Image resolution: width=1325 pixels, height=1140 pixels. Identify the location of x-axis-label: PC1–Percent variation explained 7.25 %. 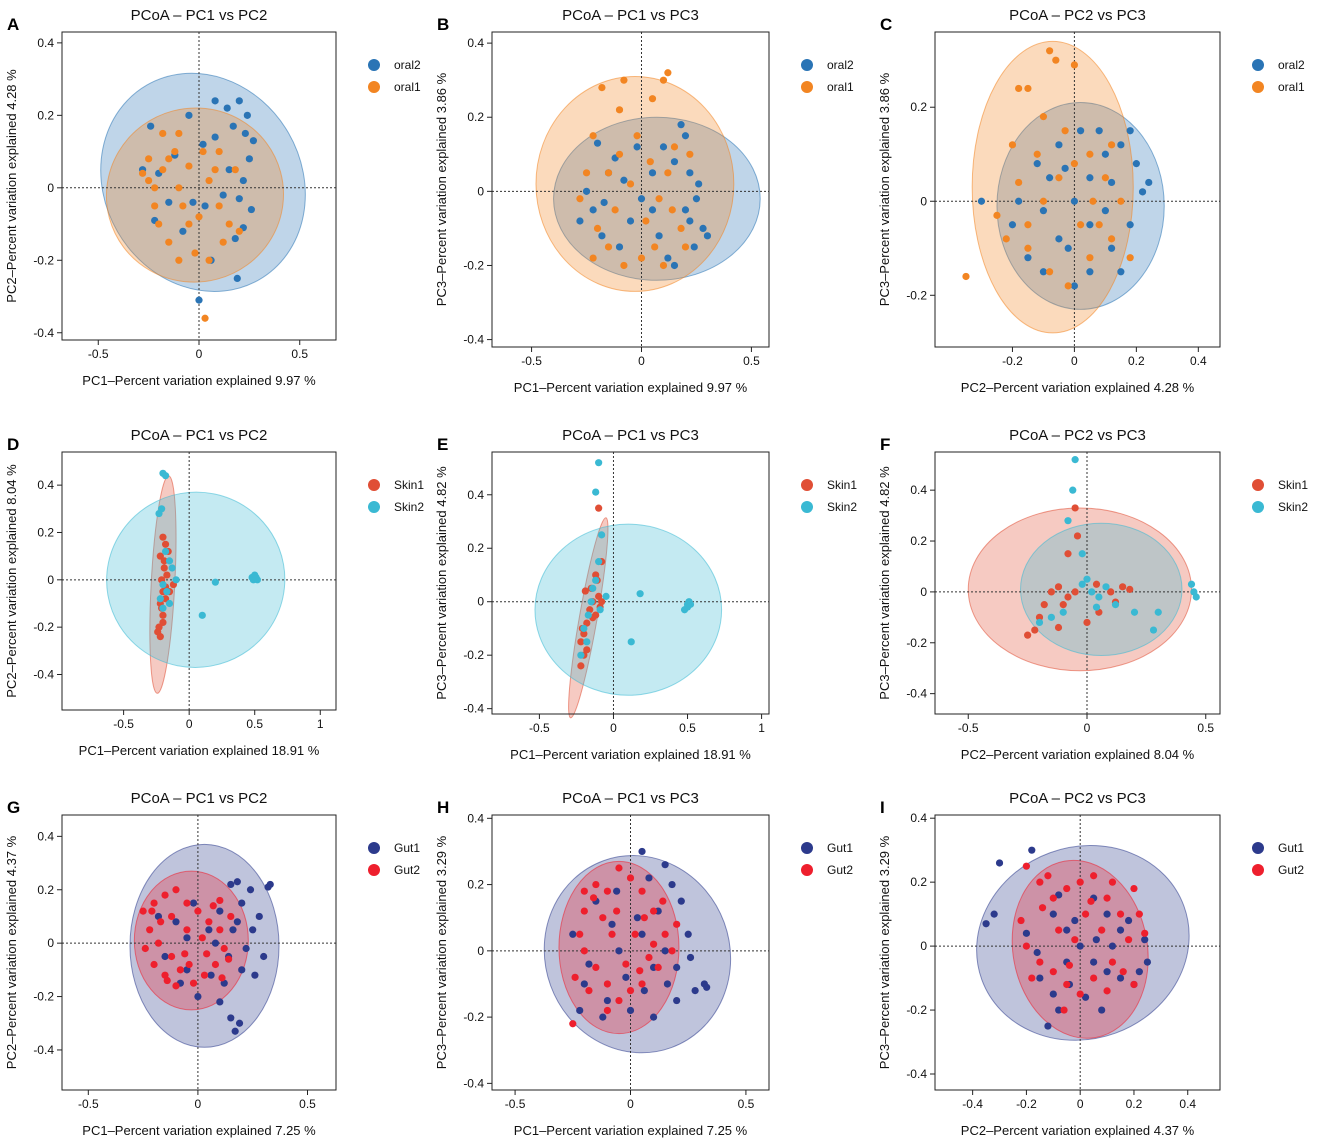
(199, 1130).